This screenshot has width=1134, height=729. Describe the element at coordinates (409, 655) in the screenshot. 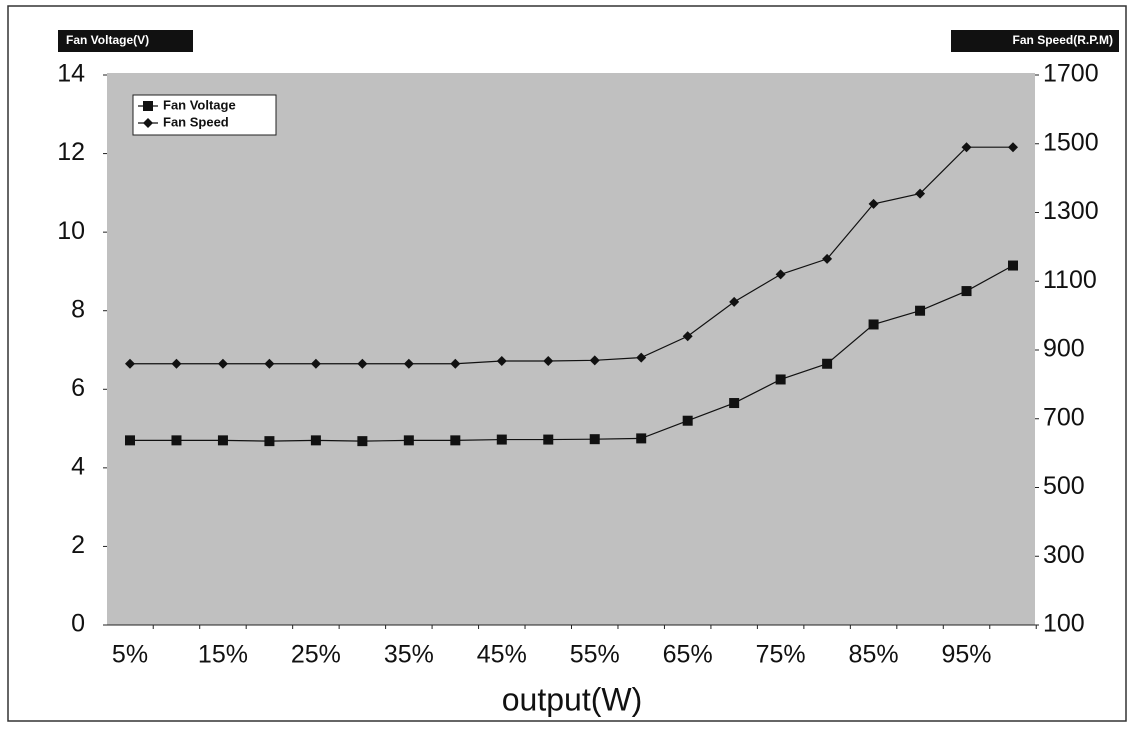

I see `x-tick-label: 35%` at that location.